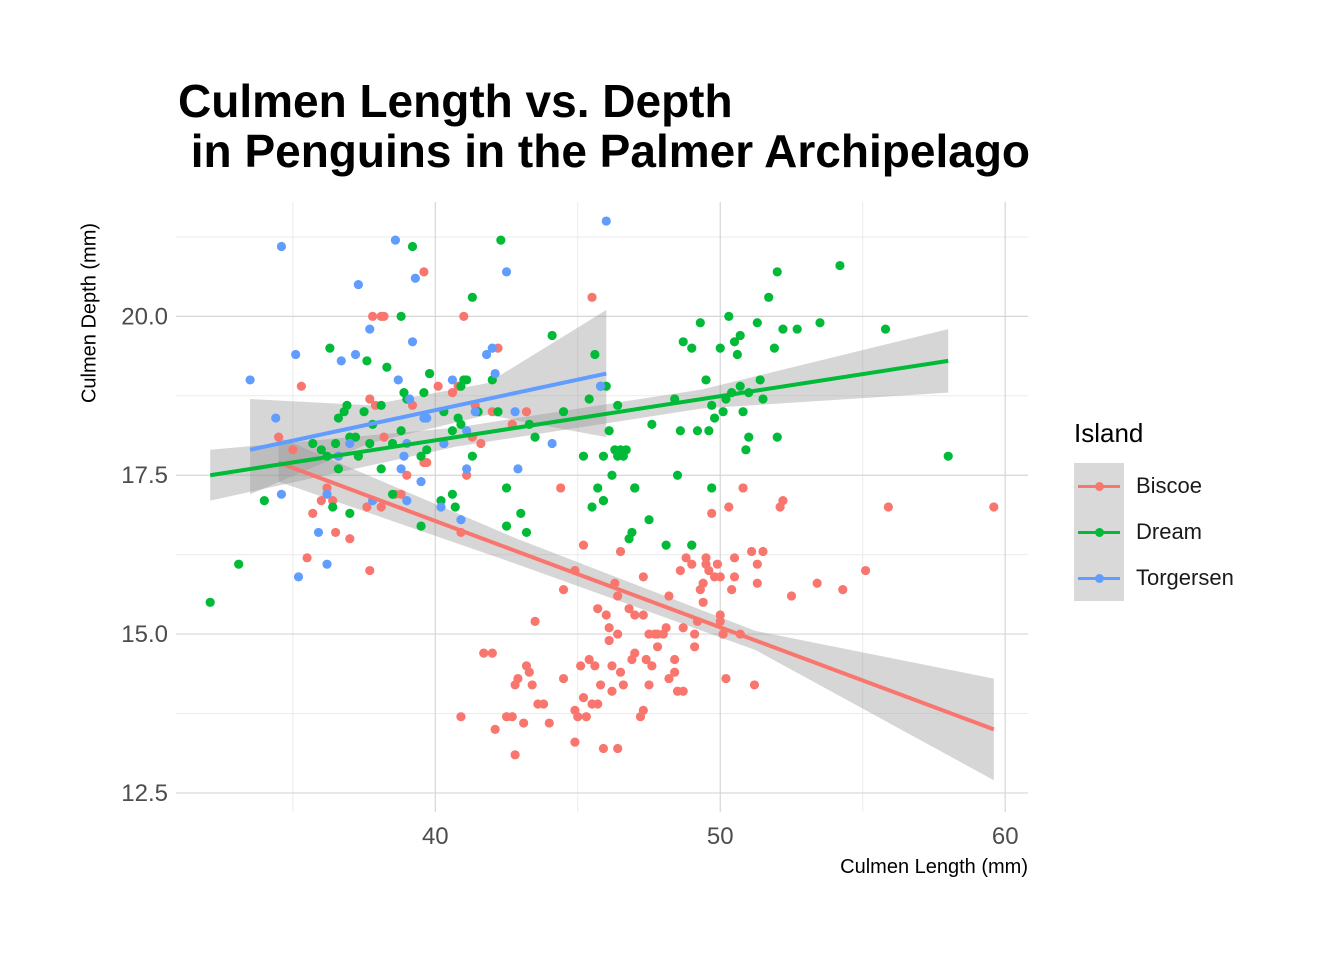 The image size is (1344, 960). I want to click on x-tick-label: 50, so click(720, 836).